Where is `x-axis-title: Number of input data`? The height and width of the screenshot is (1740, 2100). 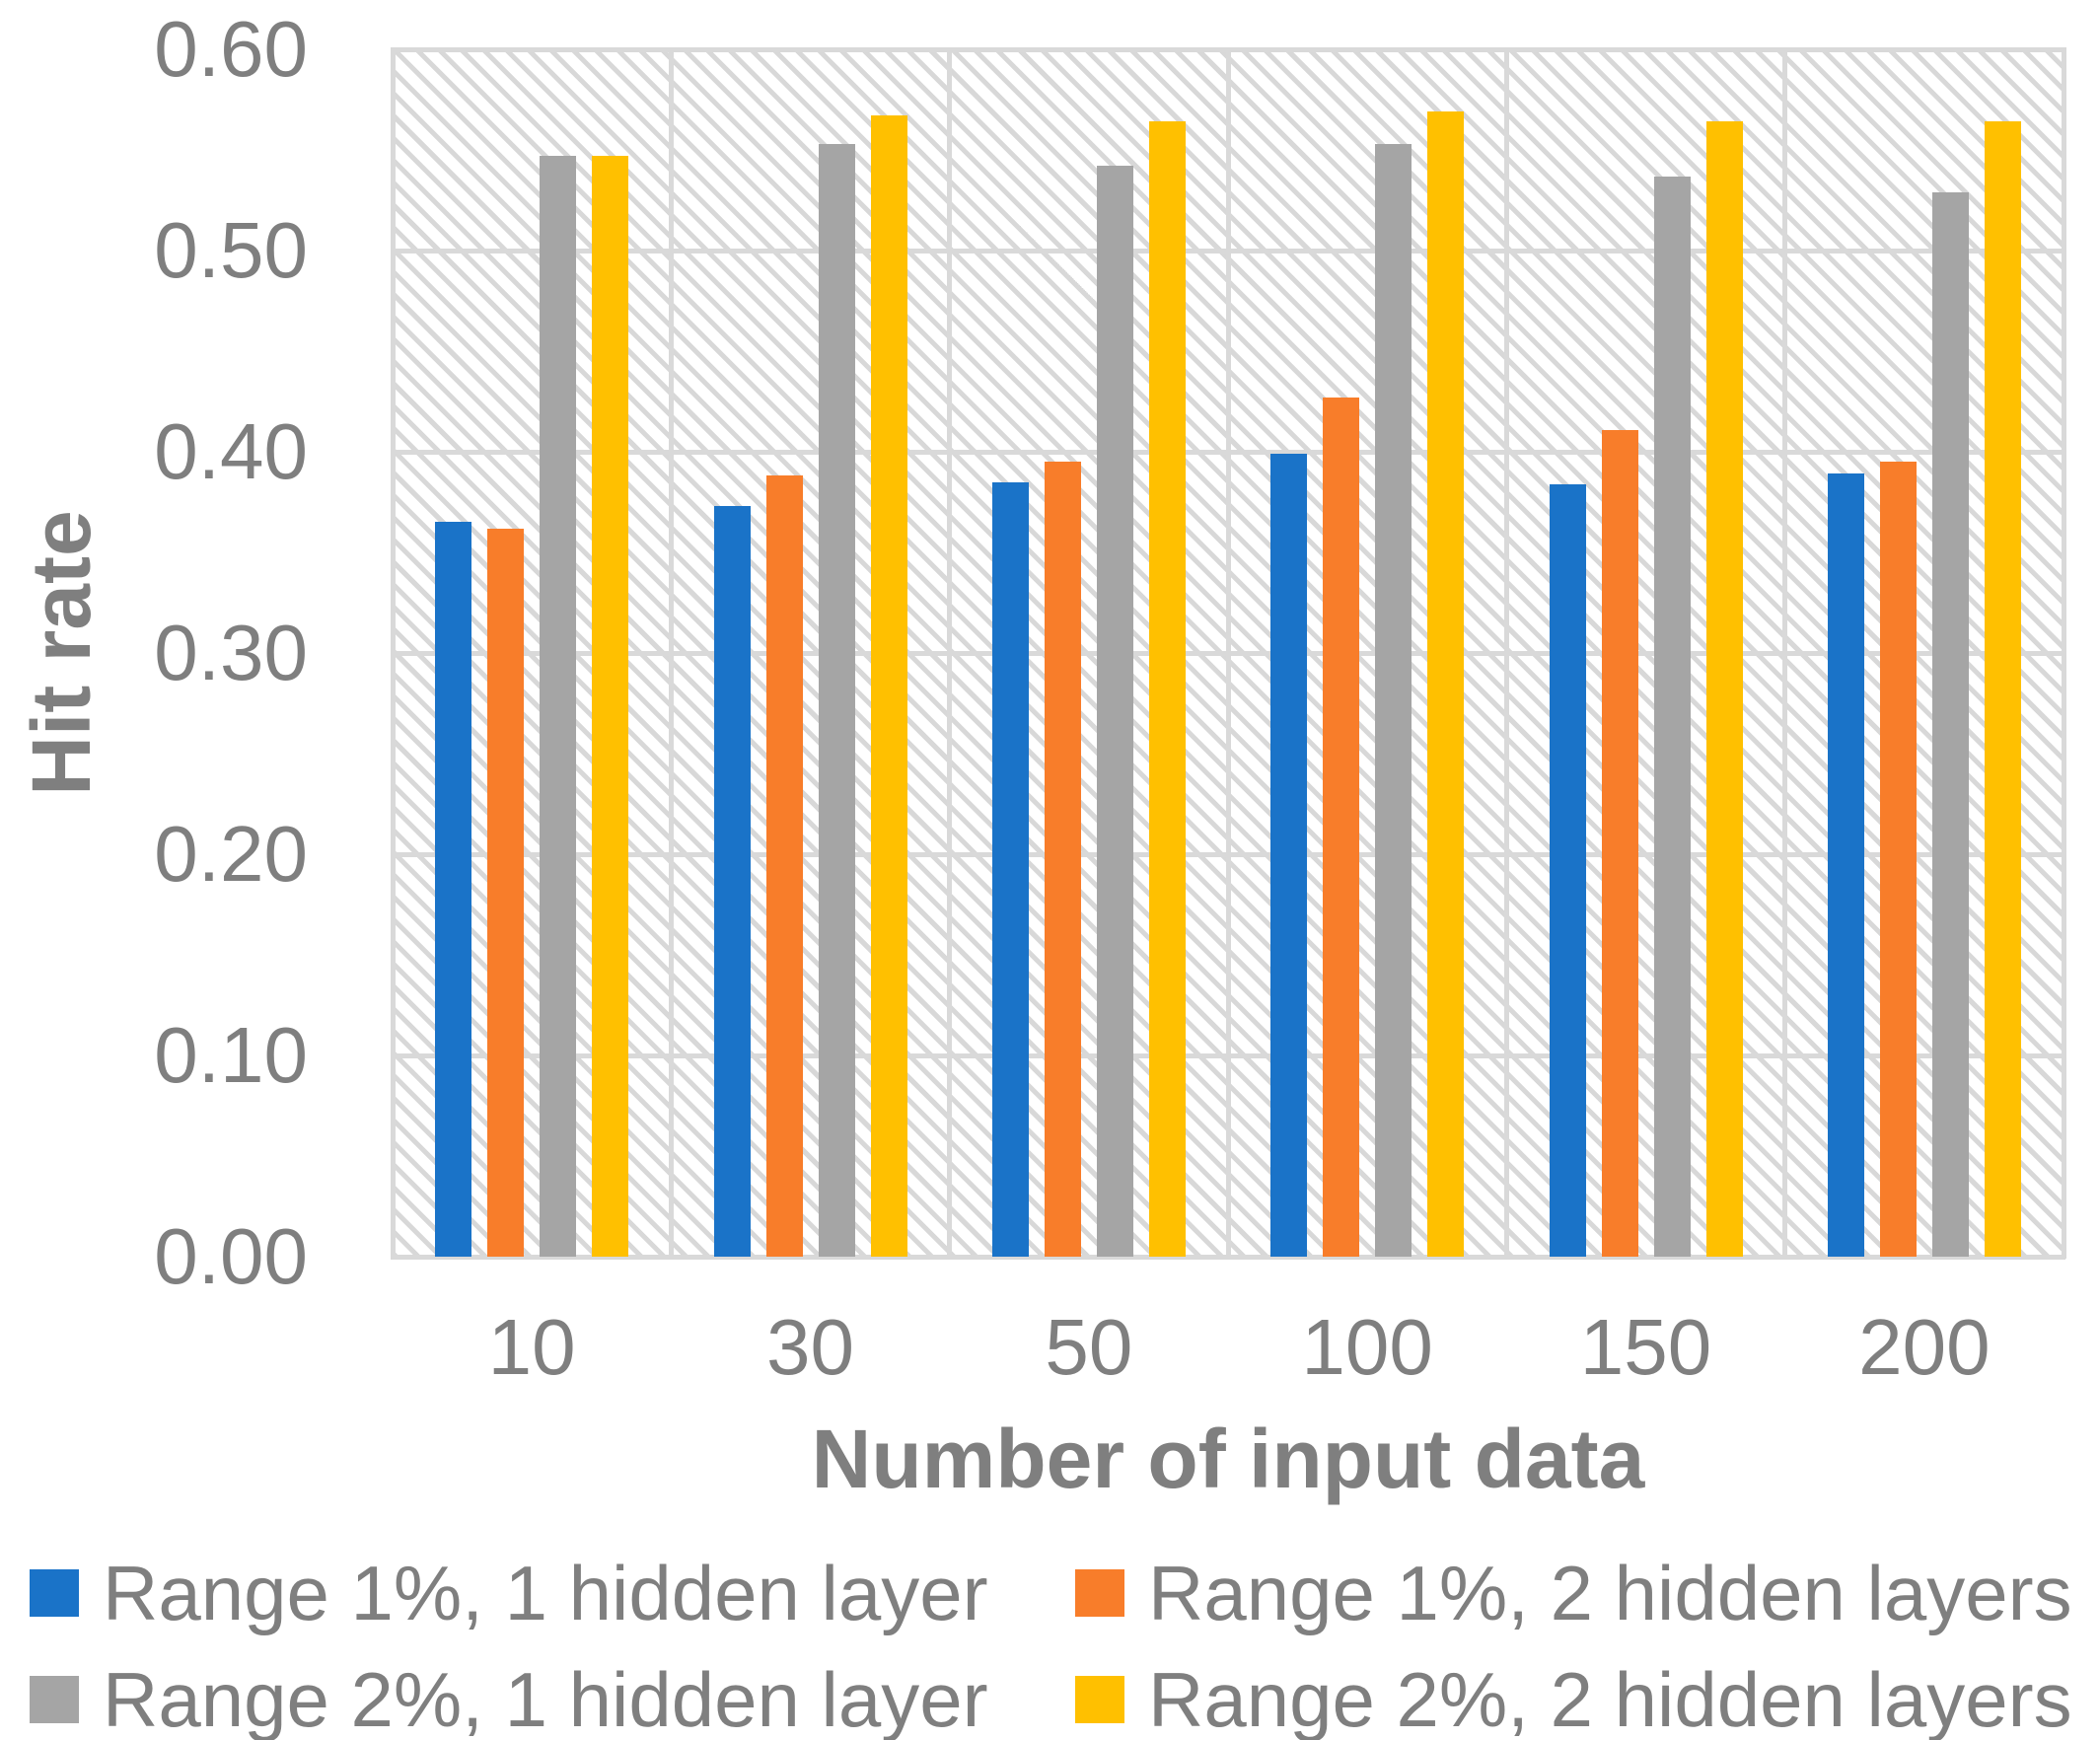 x-axis-title: Number of input data is located at coordinates (1228, 1459).